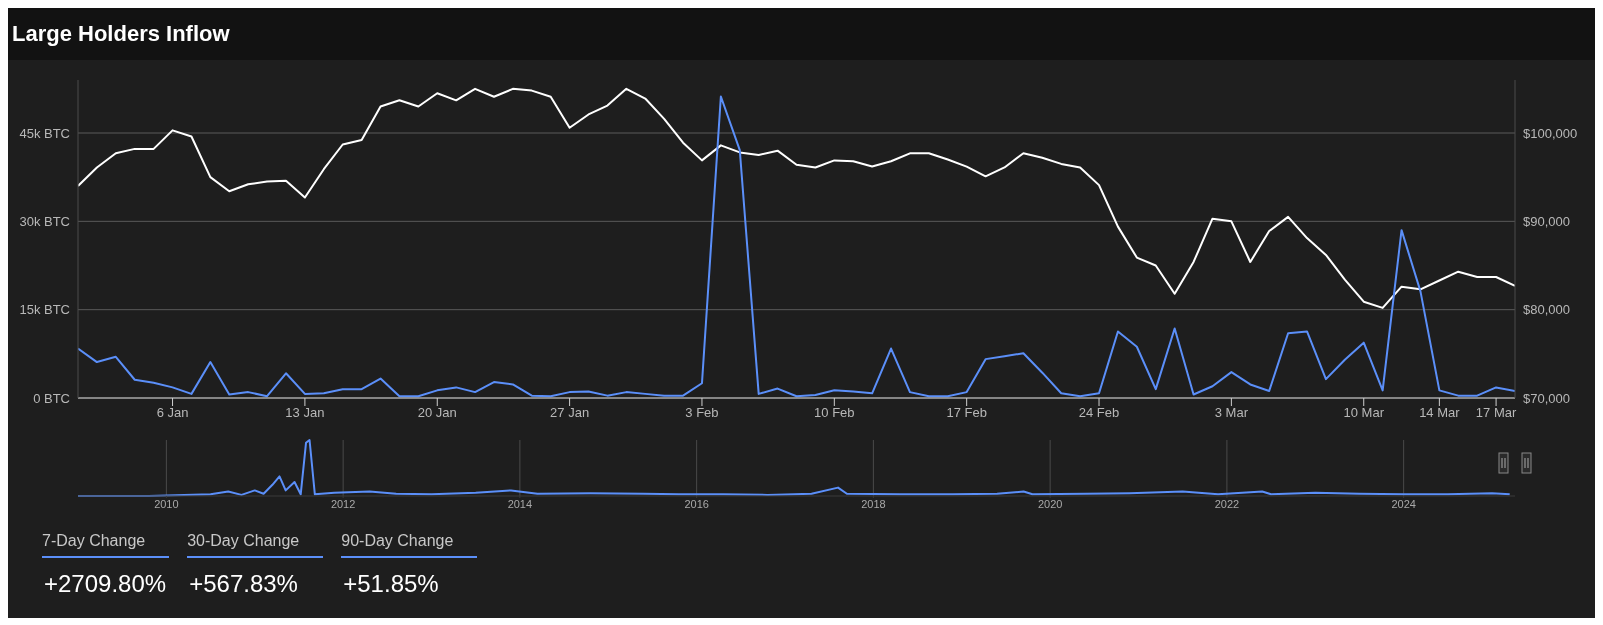  What do you see at coordinates (1440, 413) in the screenshot?
I see `x-tick-label: 14 Mar` at bounding box center [1440, 413].